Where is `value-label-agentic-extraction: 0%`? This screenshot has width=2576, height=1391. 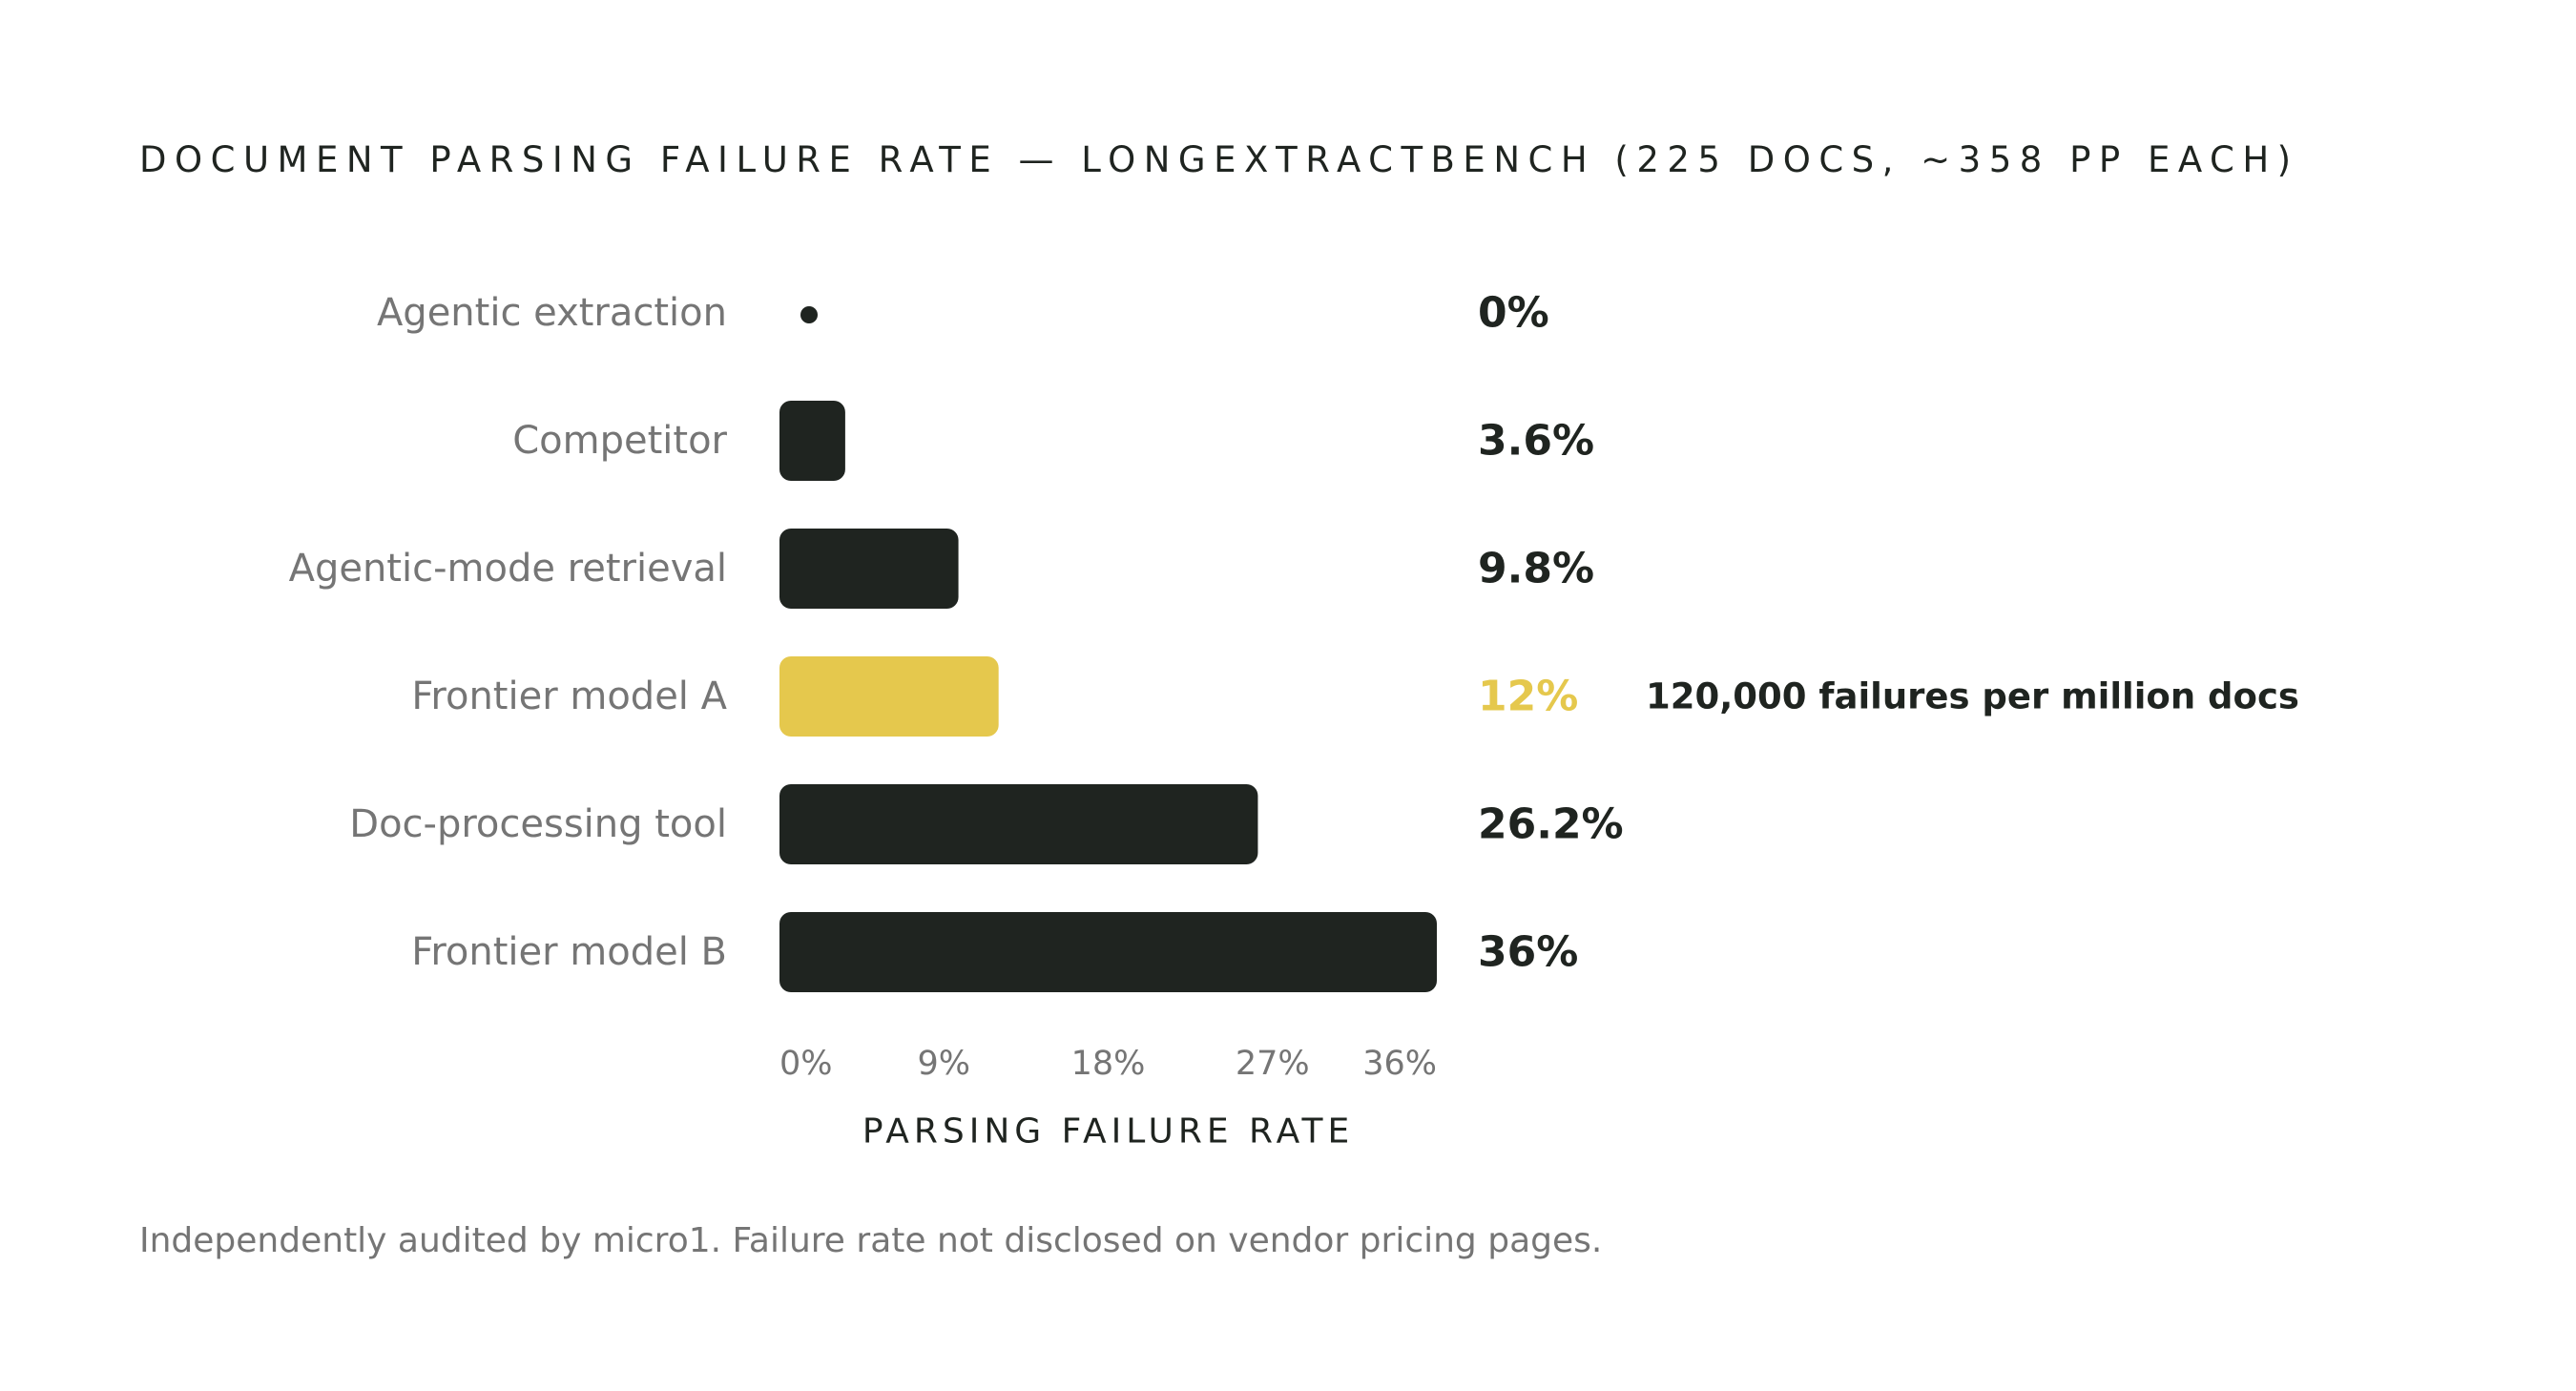 value-label-agentic-extraction: 0% is located at coordinates (1513, 313).